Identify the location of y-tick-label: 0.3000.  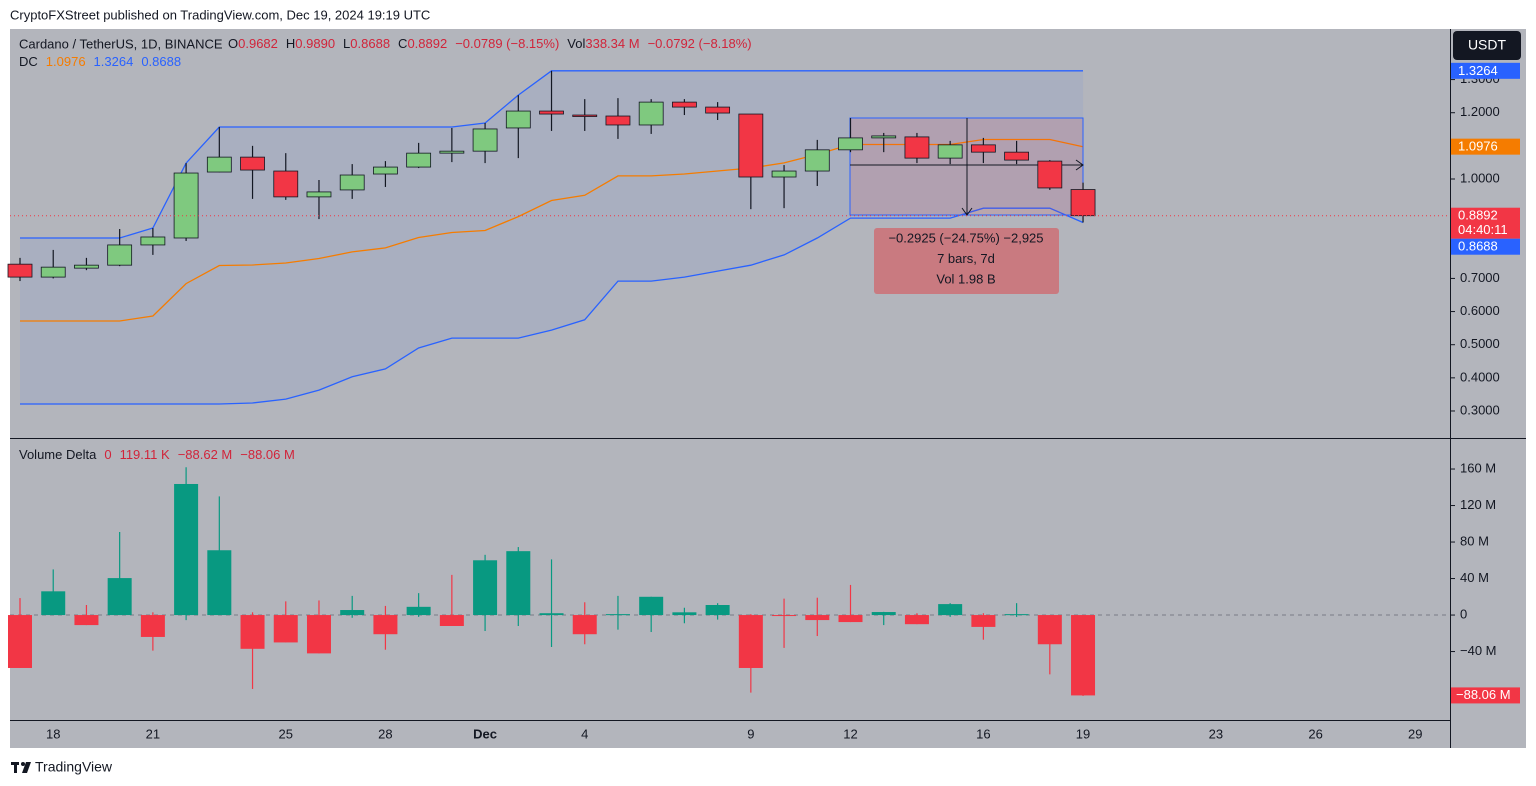
(1480, 409).